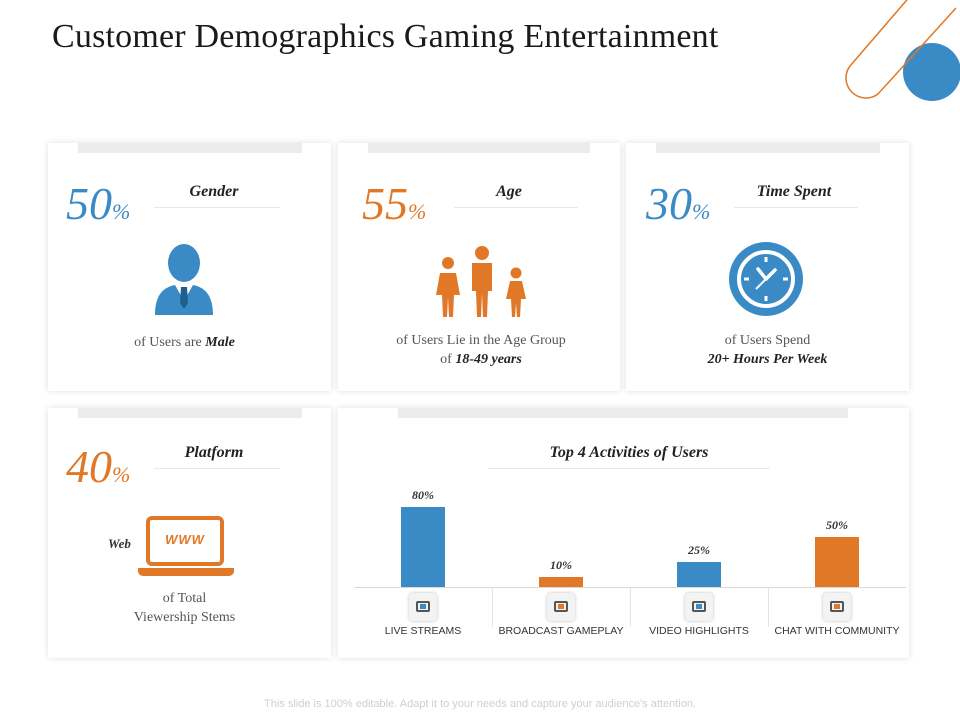 This screenshot has width=960, height=720. I want to click on bar-video-highlights, so click(699, 574).